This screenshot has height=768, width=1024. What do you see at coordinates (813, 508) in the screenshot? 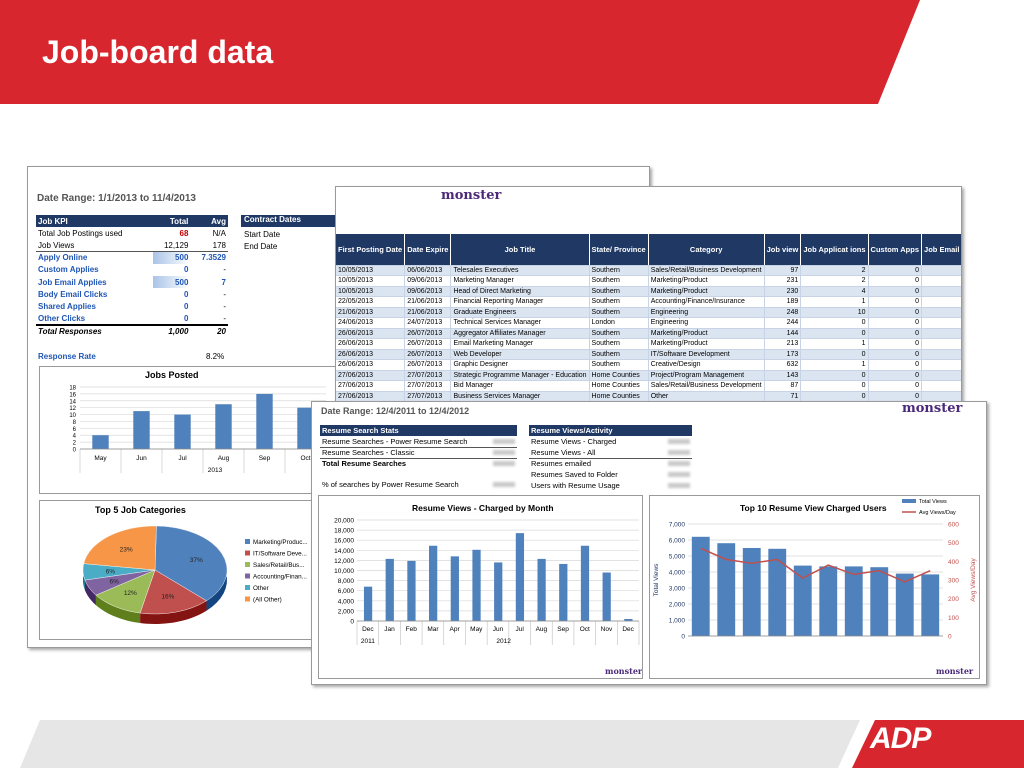
I see `top-users-title: Top 10 Resume View Charged Users` at bounding box center [813, 508].